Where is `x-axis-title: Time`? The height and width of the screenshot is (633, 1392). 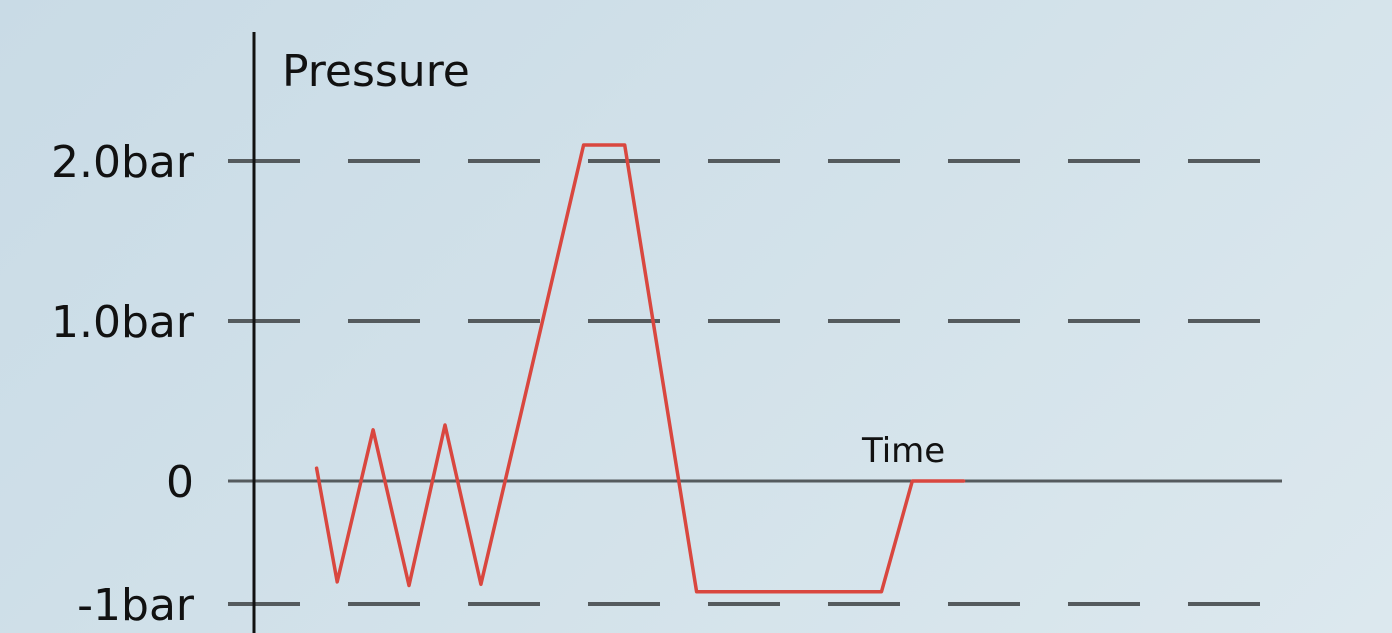
x-axis-title: Time is located at coordinates (903, 451).